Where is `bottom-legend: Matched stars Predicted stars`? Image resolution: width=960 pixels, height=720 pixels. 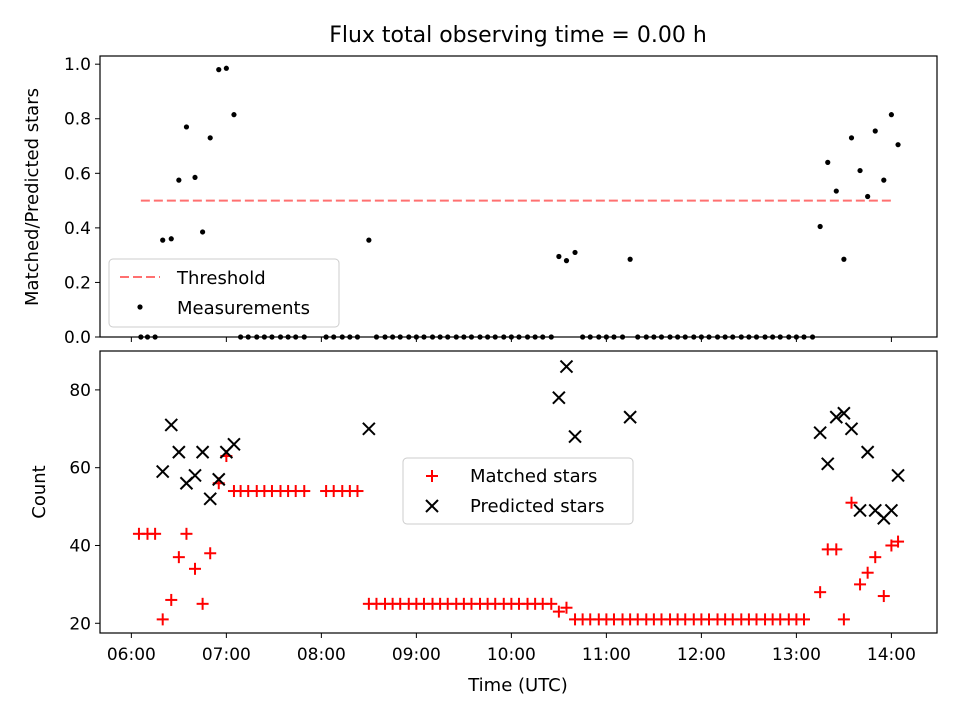
bottom-legend: Matched stars Predicted stars is located at coordinates (518, 491).